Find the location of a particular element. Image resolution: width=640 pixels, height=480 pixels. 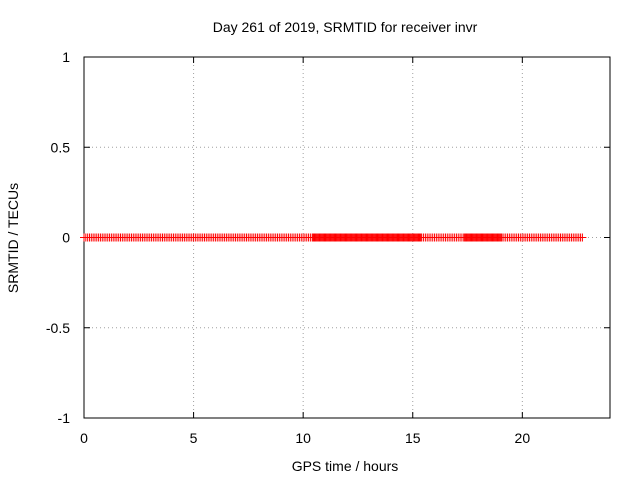

x-tick-label: 15 is located at coordinates (413, 438).